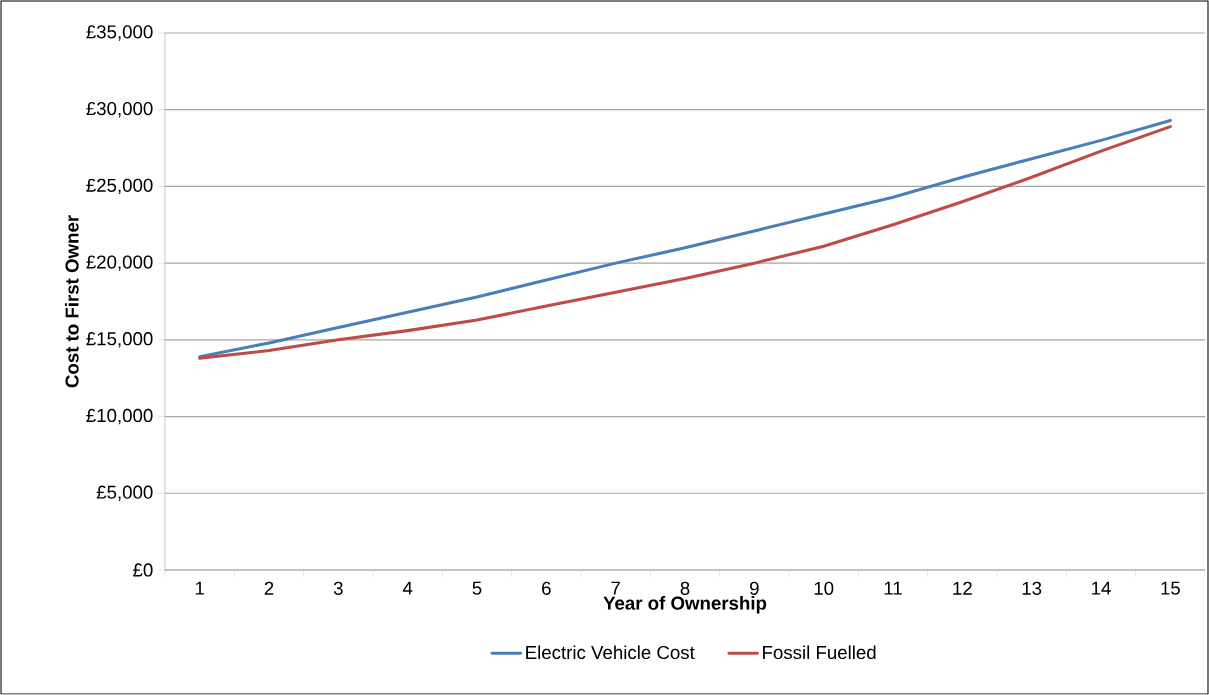 The width and height of the screenshot is (1209, 695). I want to click on x-tick-label: 2, so click(269, 588).